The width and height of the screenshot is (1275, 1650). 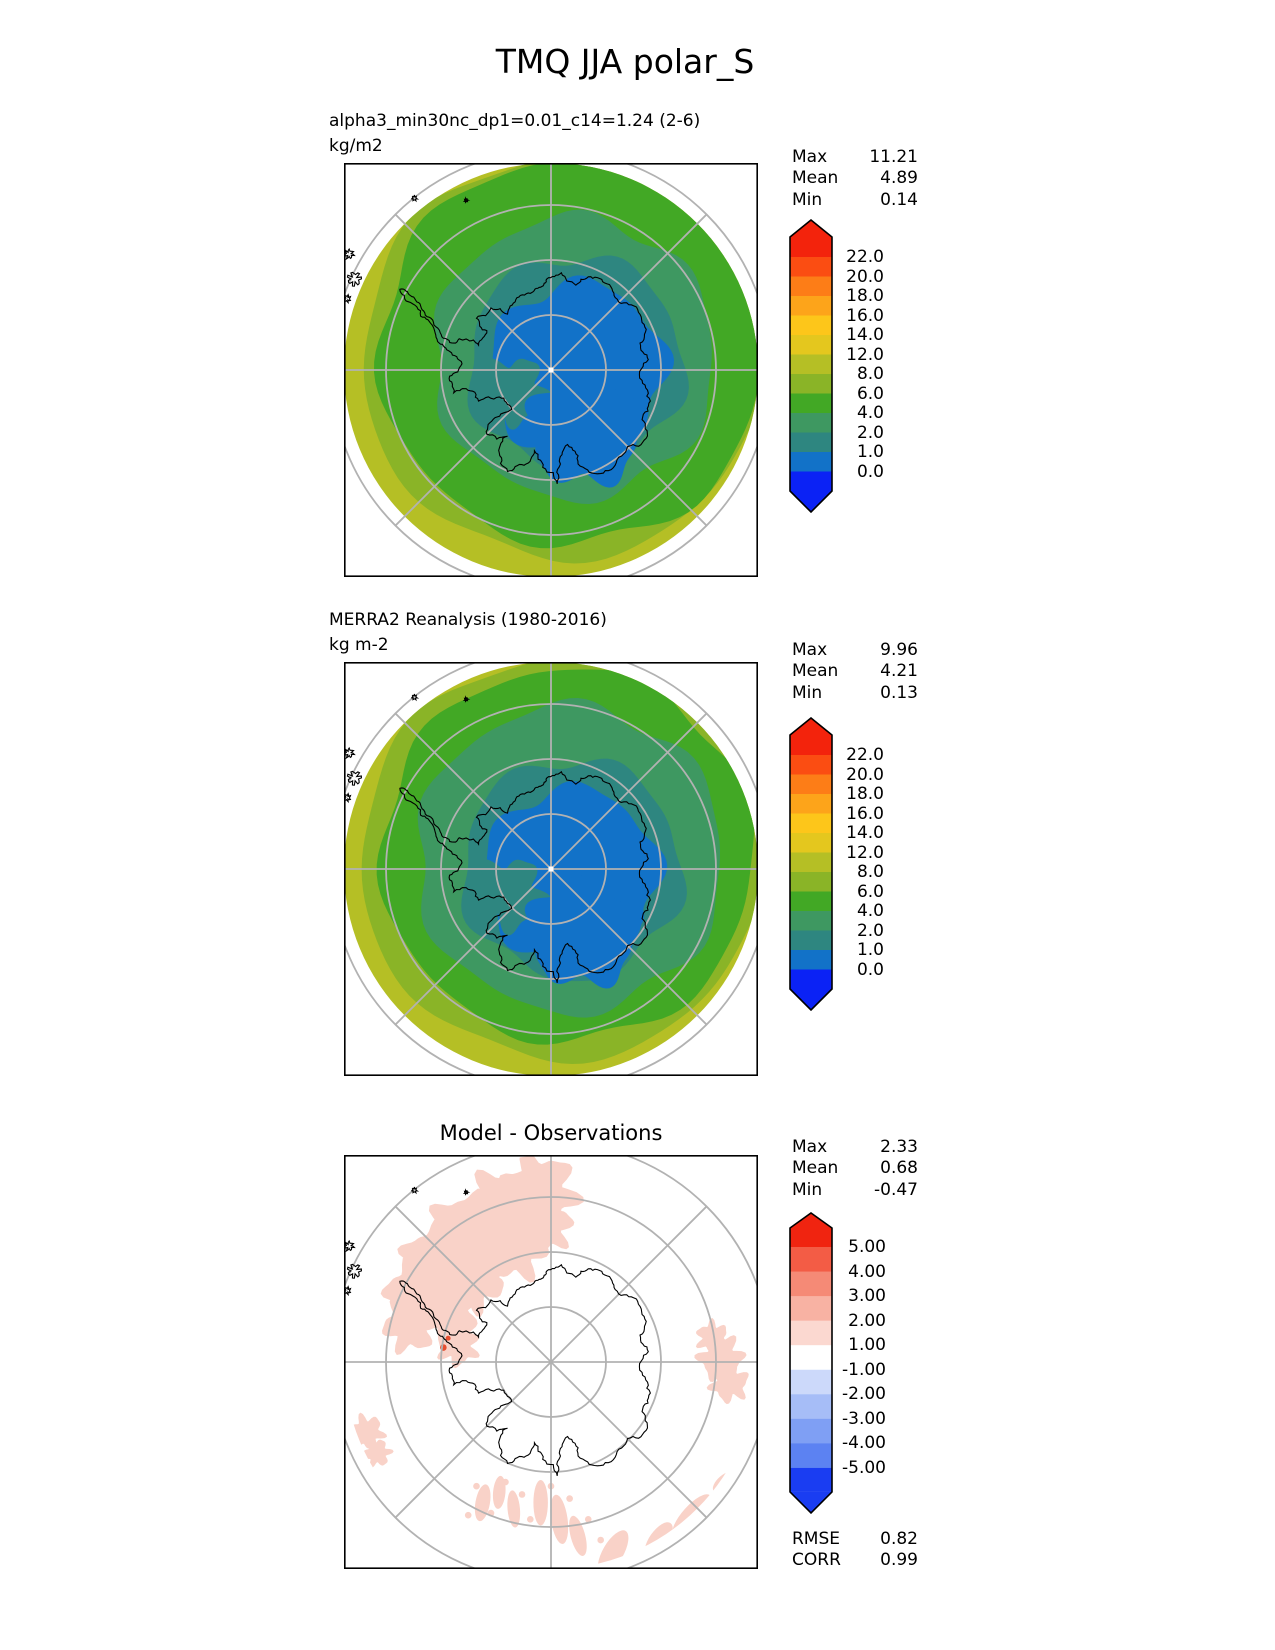 I want to click on stat-row: Min 0.13, so click(x=855, y=693).